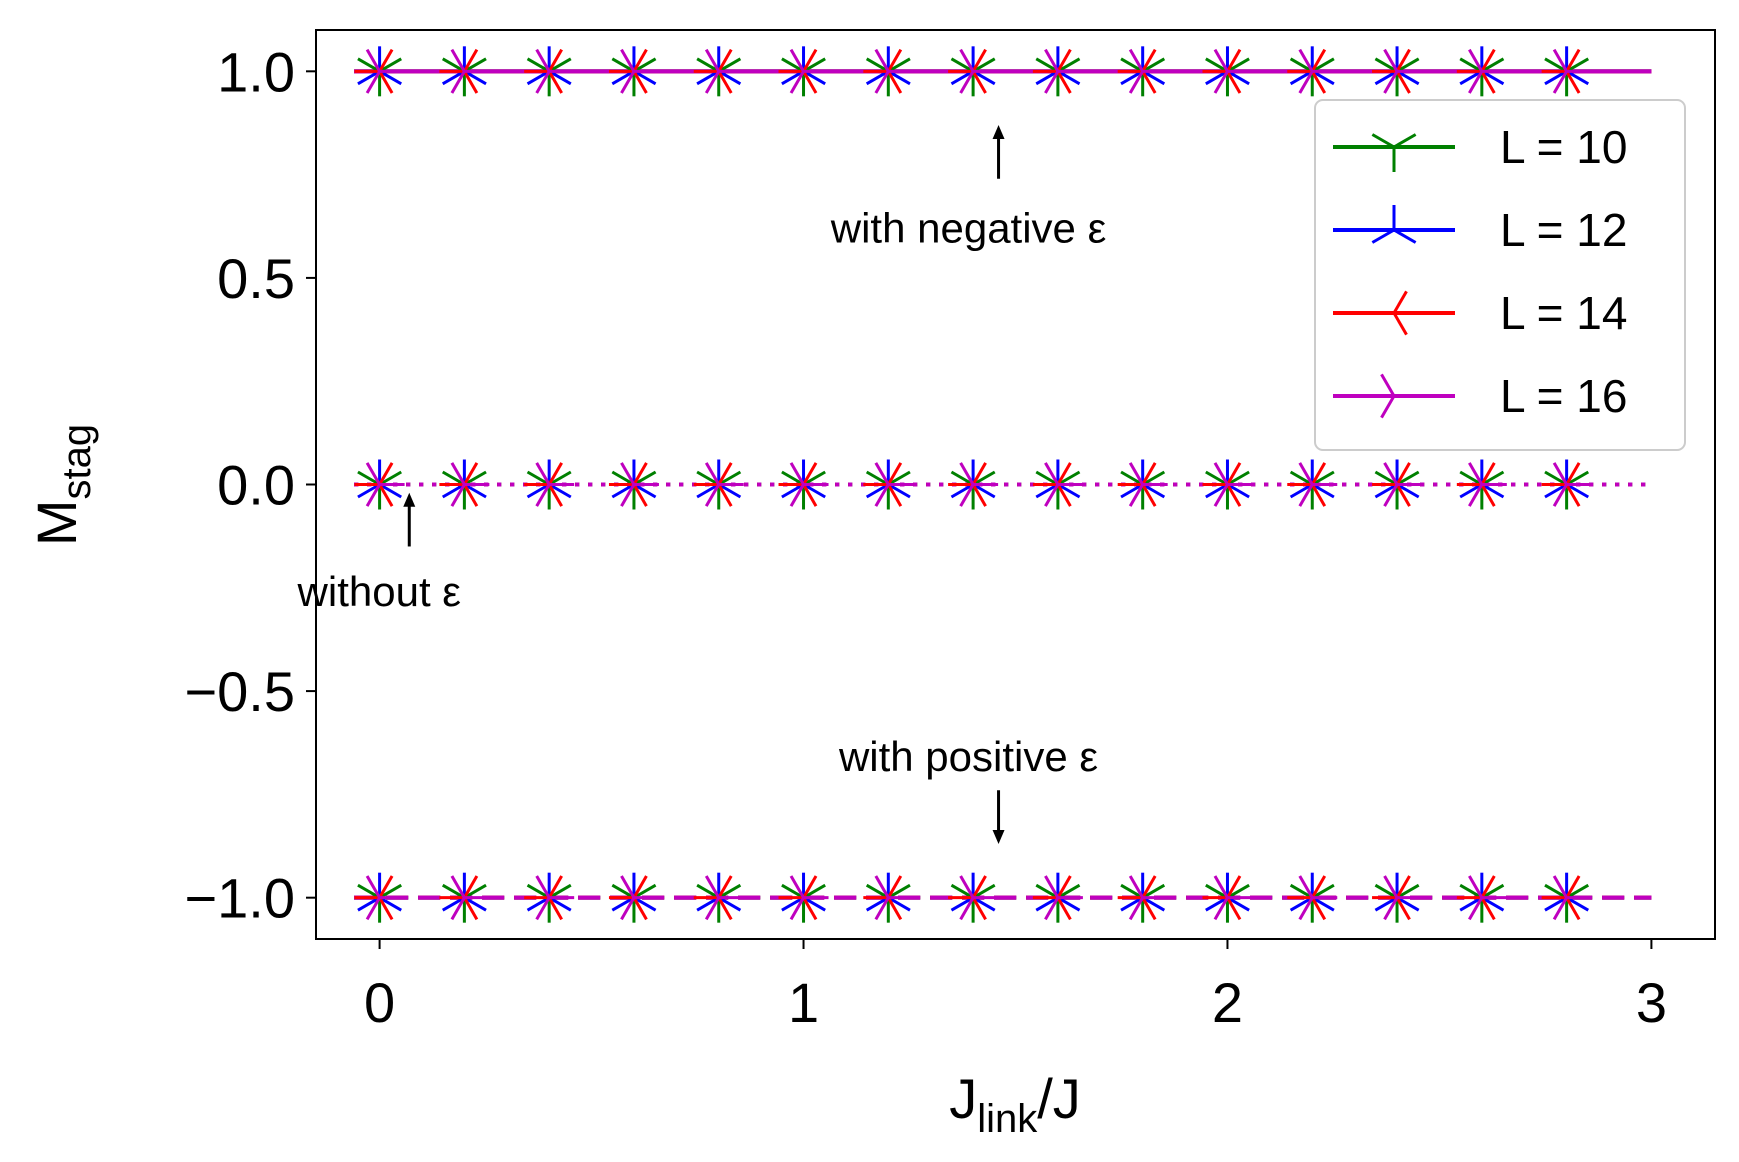 This screenshot has height=1162, width=1739. Describe the element at coordinates (998, 132) in the screenshot. I see `annotation-arrow-head` at that location.